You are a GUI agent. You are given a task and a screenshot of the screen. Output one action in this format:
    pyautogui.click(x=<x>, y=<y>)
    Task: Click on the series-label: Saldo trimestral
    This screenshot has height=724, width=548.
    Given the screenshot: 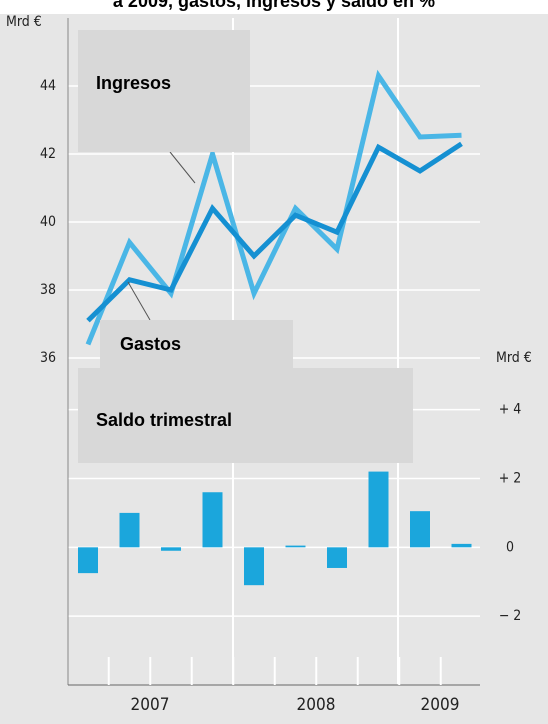 What is the action you would take?
    pyautogui.click(x=164, y=420)
    